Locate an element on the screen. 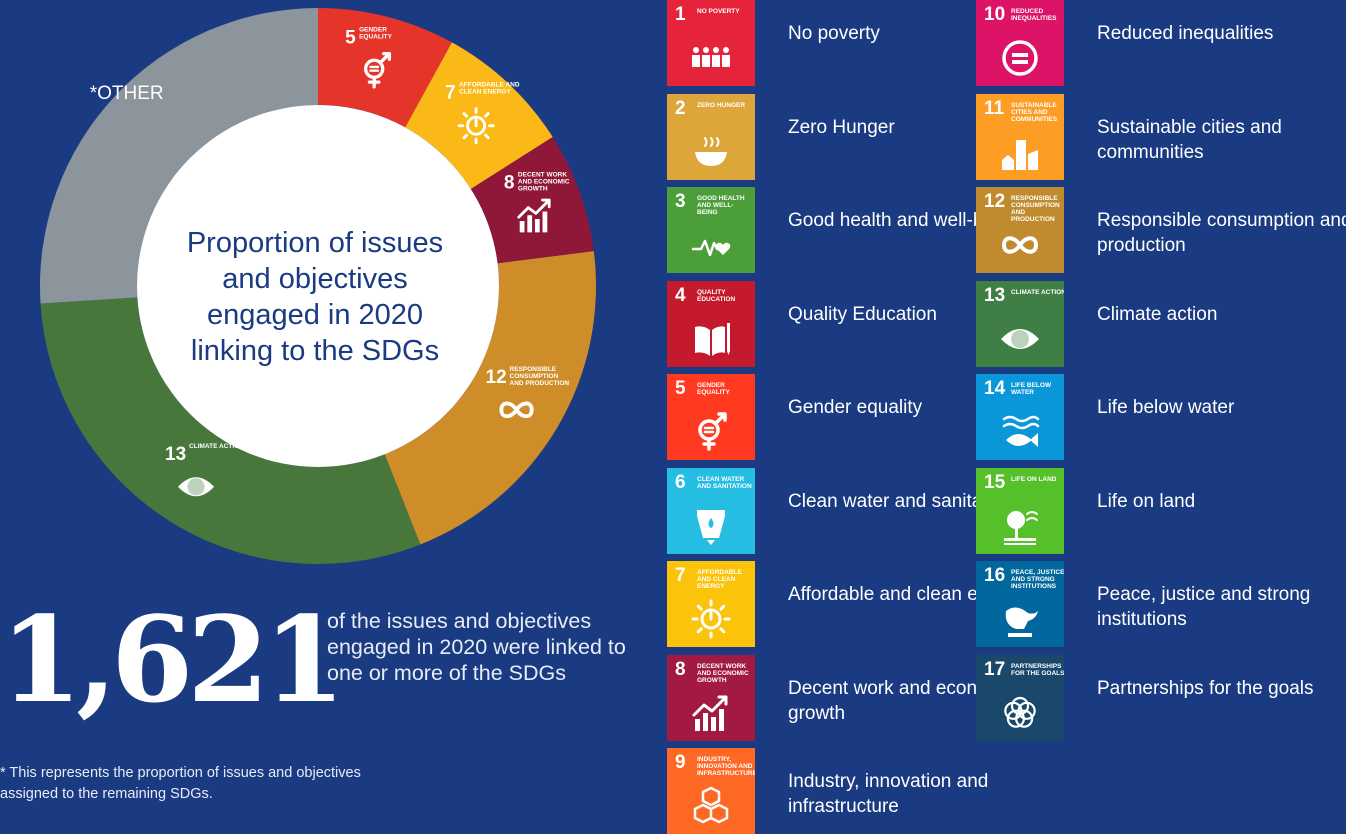 The width and height of the screenshot is (1346, 834). sdg-tile: 17 PARTNERSHIPS FOR THE GOALS is located at coordinates (1020, 697).